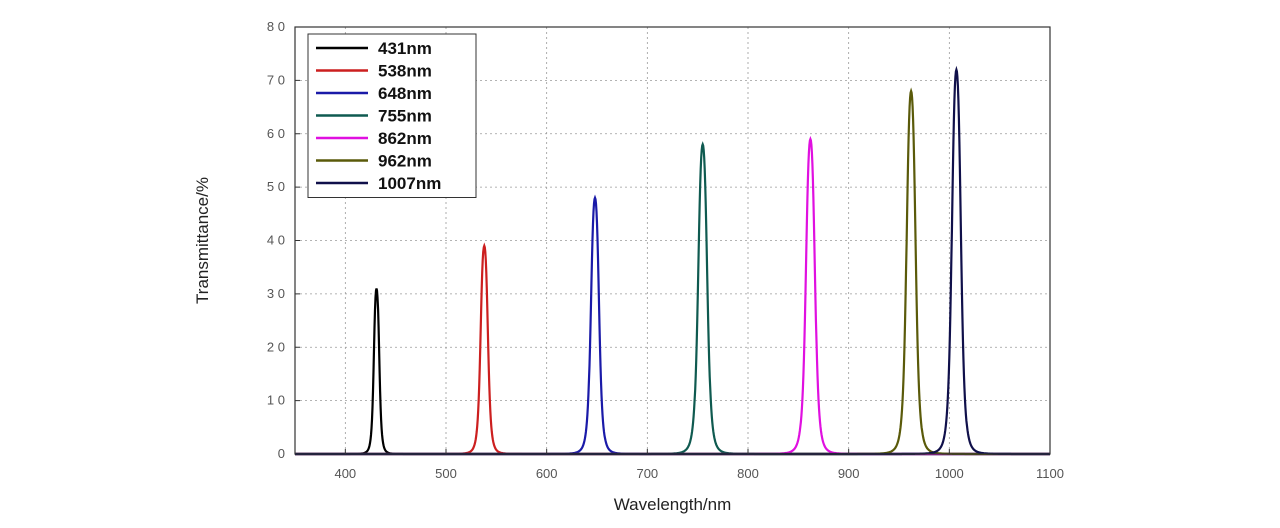  Describe the element at coordinates (405, 138) in the screenshot. I see `legend-label: 862nm` at that location.